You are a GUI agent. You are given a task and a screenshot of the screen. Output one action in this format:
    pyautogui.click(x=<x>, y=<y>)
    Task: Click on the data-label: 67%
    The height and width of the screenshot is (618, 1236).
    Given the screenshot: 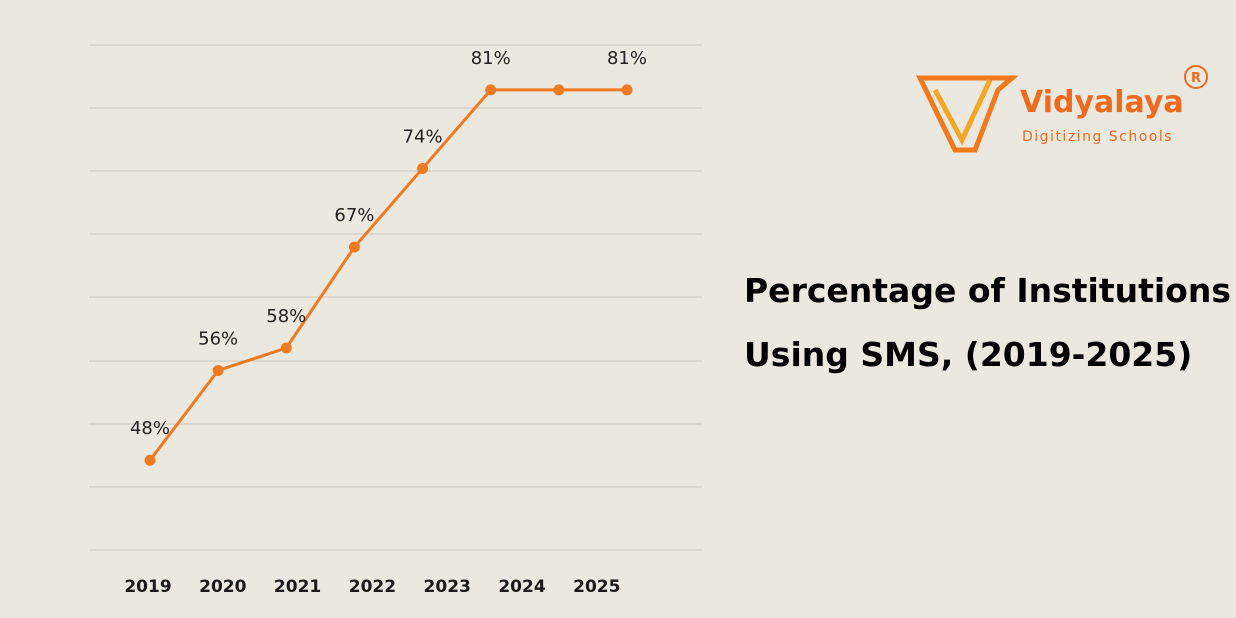 What is the action you would take?
    pyautogui.click(x=354, y=215)
    